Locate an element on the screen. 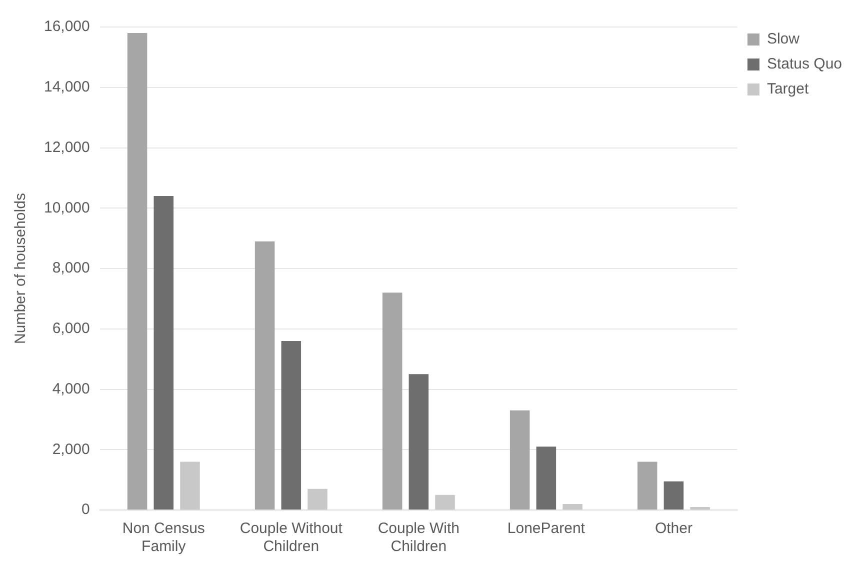  y-tick-label: 6,000 is located at coordinates (71, 329).